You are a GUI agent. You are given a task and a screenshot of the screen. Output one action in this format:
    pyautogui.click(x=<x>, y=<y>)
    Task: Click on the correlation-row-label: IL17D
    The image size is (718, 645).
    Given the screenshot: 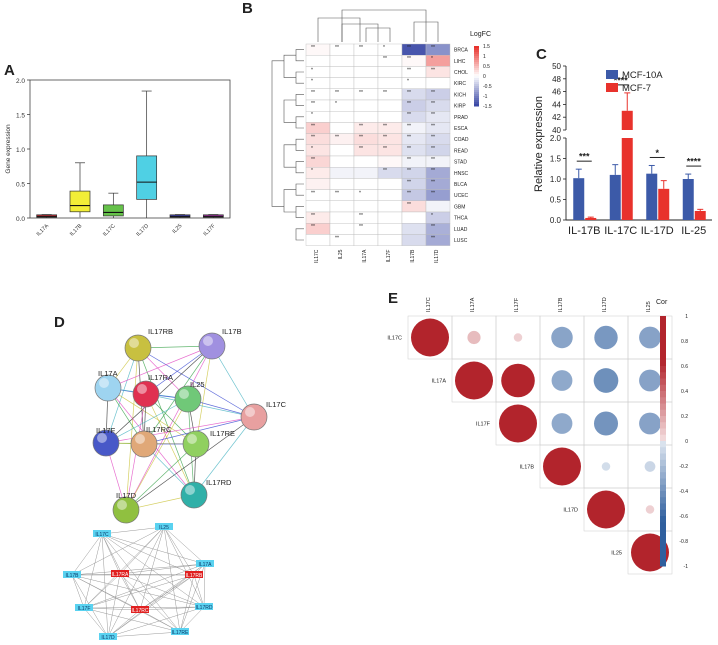 What is the action you would take?
    pyautogui.click(x=570, y=511)
    